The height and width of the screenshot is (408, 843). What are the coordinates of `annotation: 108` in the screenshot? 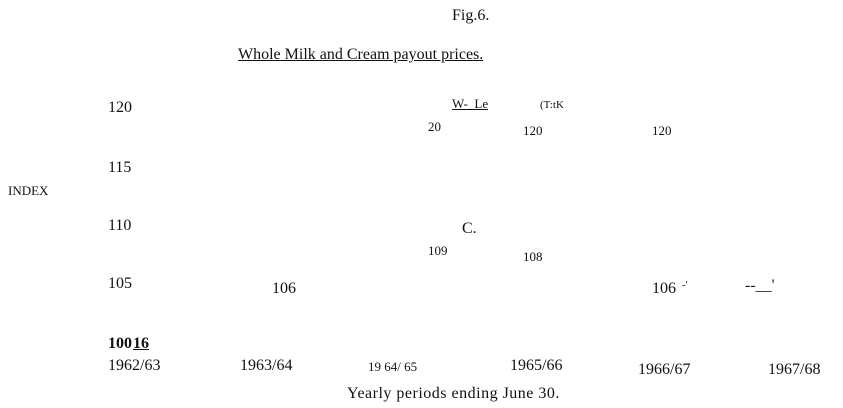 It's located at (533, 256).